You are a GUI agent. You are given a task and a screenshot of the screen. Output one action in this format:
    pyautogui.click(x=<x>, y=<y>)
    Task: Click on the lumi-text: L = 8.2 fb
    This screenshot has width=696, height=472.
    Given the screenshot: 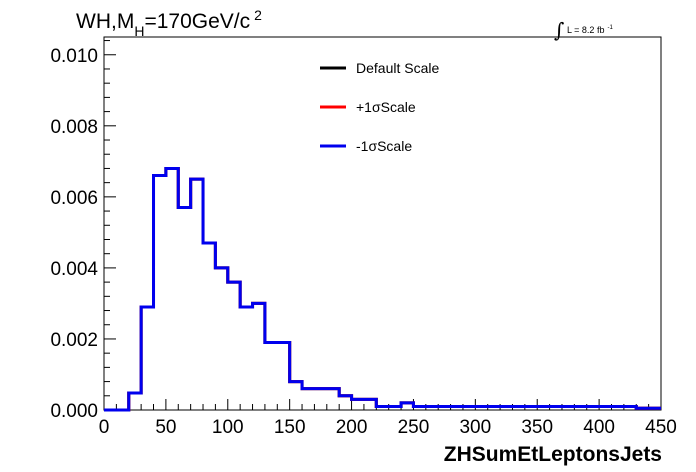 What is the action you would take?
    pyautogui.click(x=585, y=30)
    